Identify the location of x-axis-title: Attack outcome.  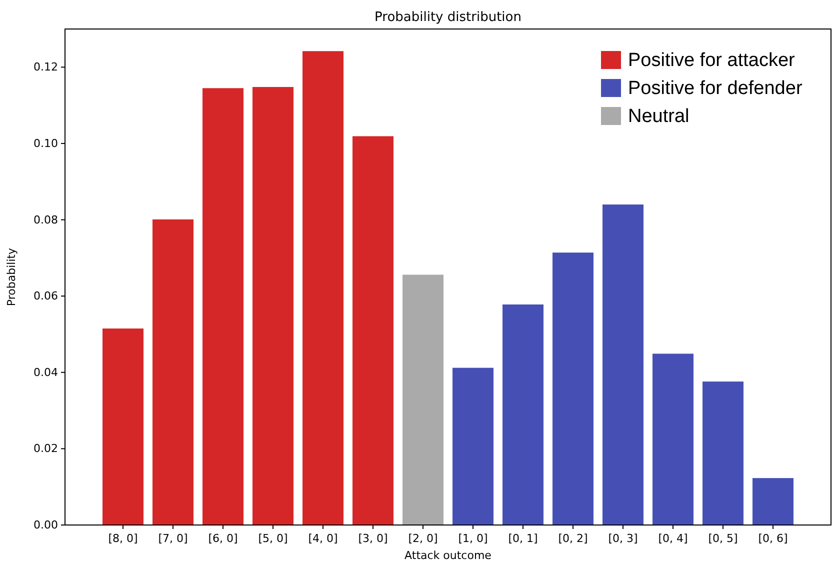
(448, 555).